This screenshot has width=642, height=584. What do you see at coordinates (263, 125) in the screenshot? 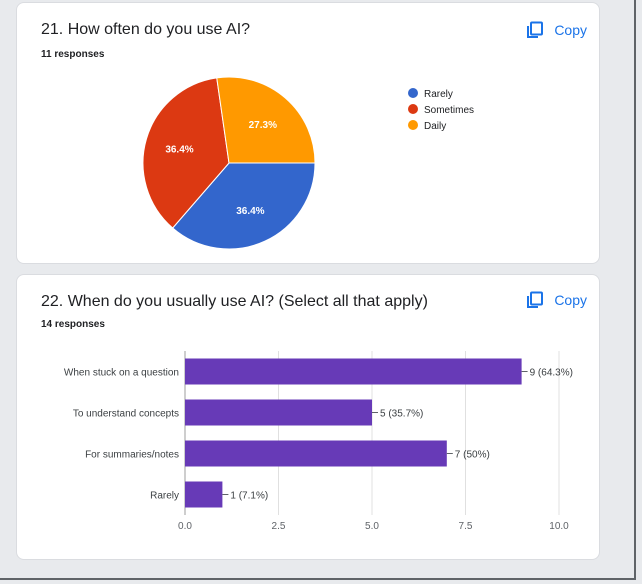
I see `pie-slice-label: 27.3%` at bounding box center [263, 125].